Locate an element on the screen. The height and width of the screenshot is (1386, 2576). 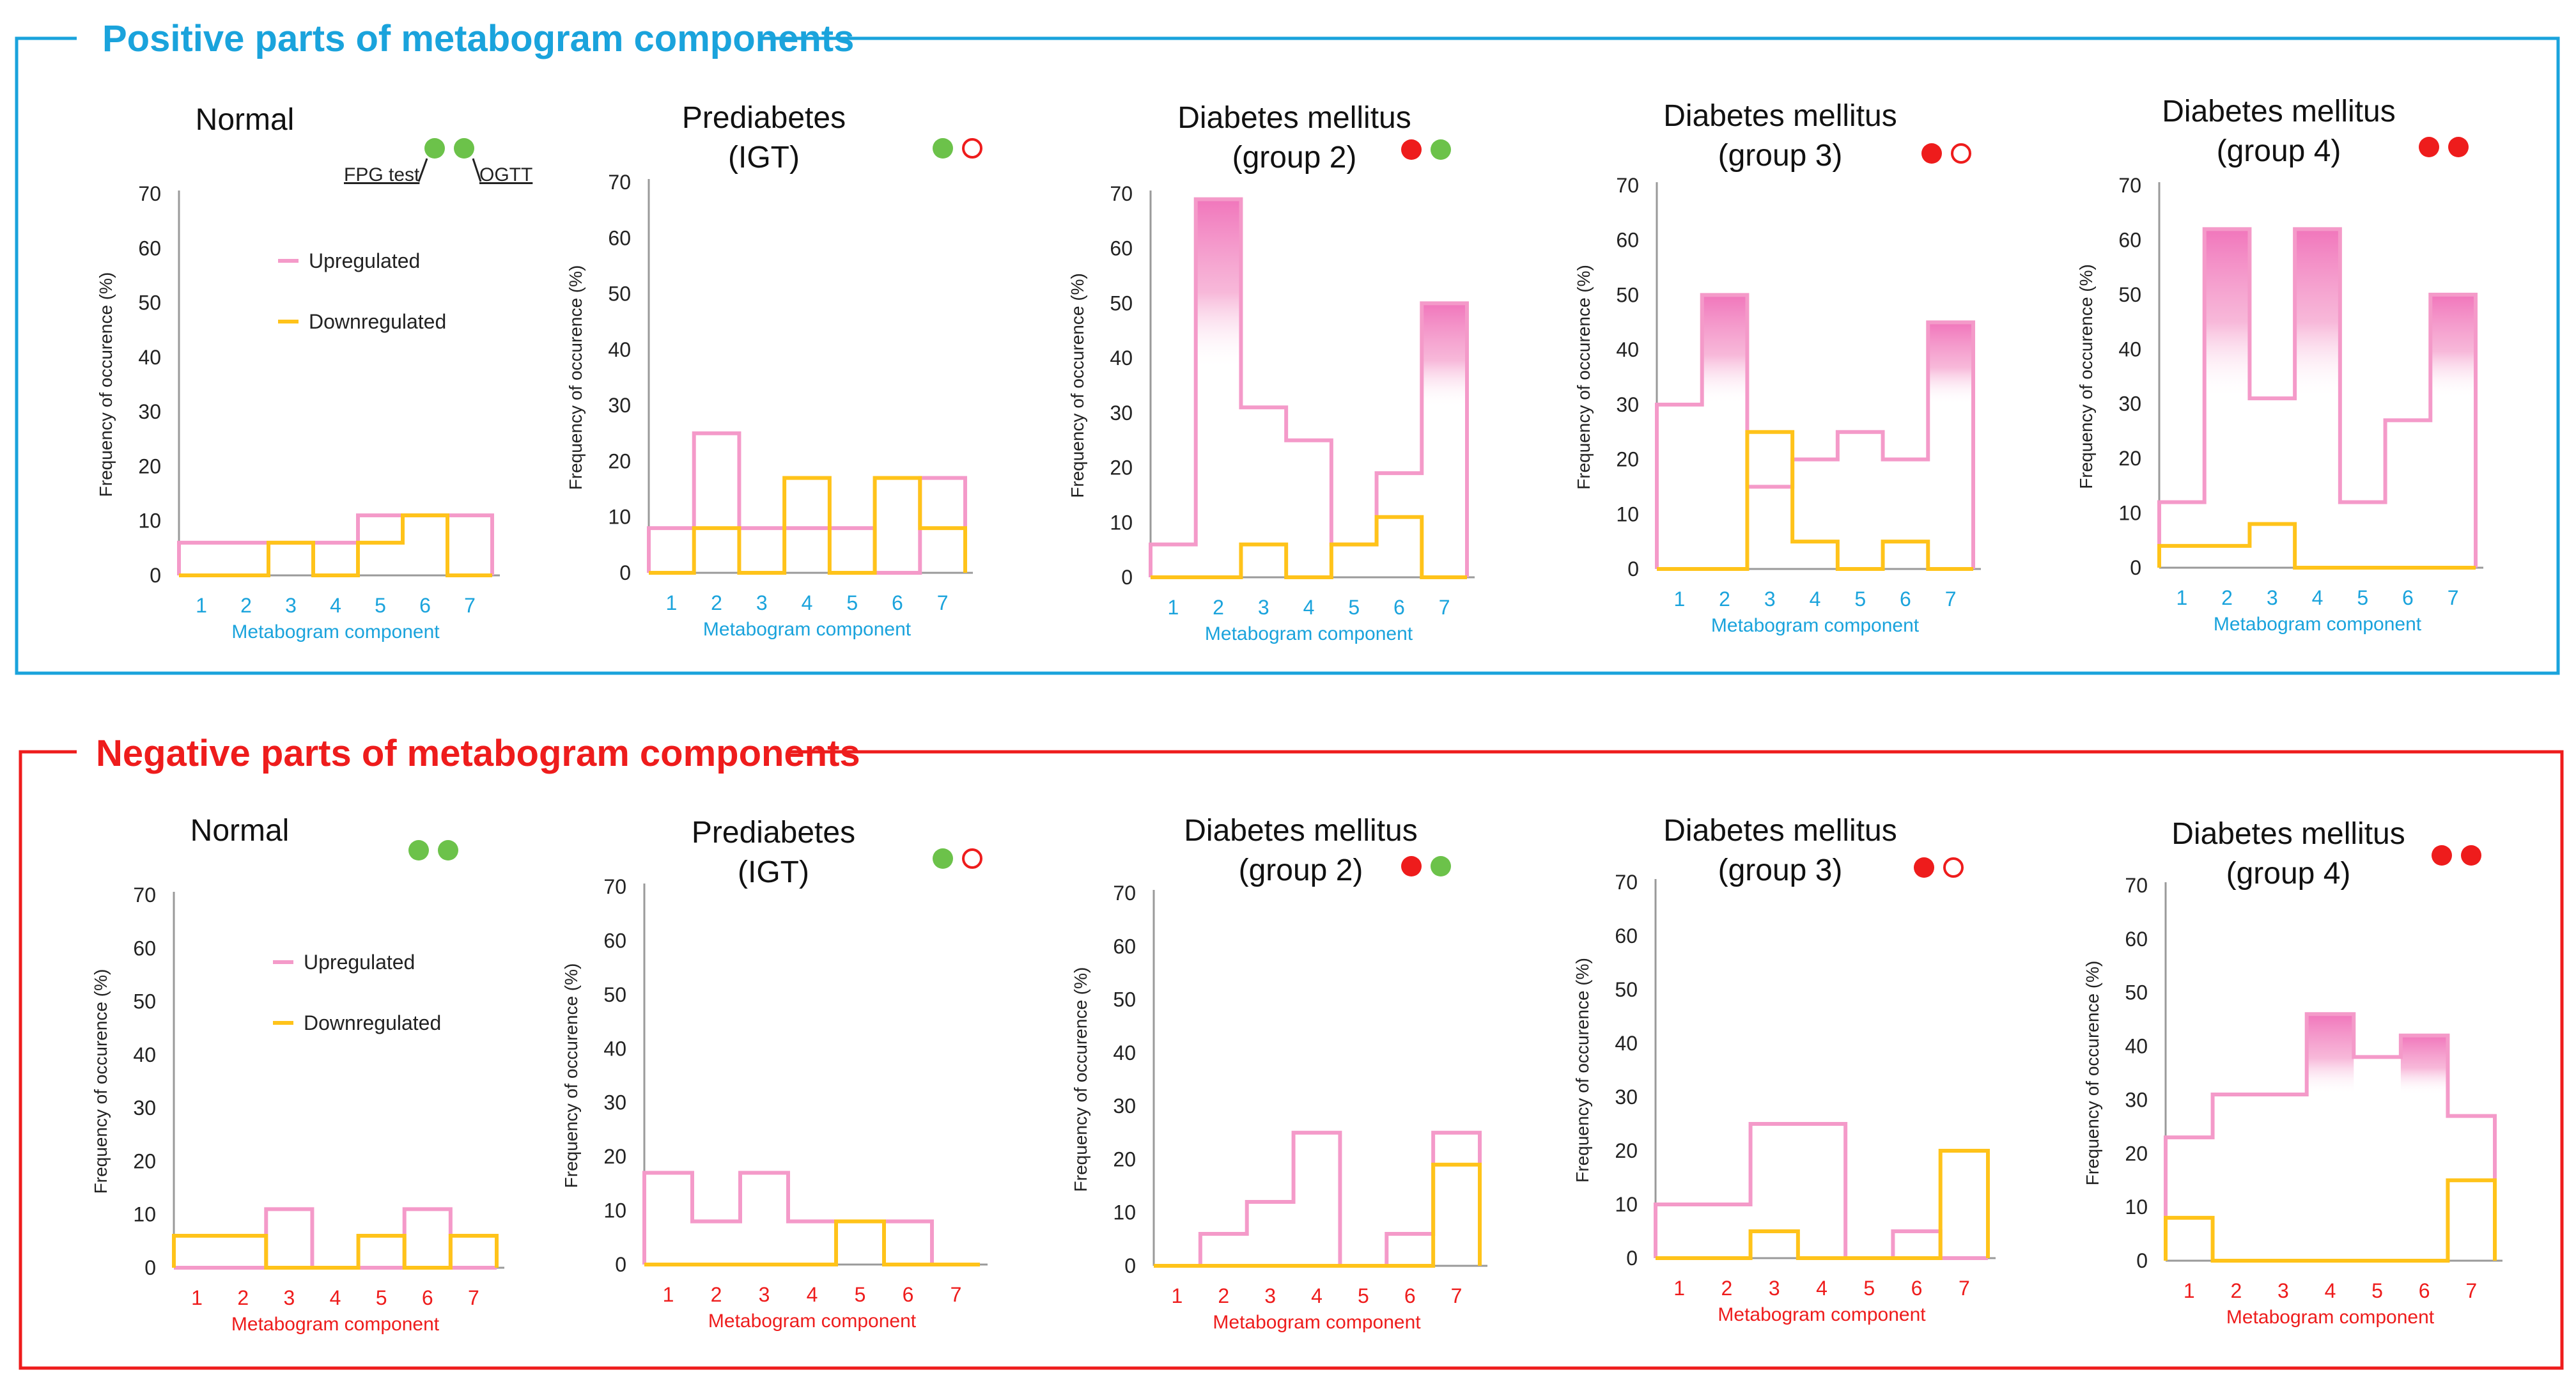
indicator-dot-red-open is located at coordinates (1953, 867).